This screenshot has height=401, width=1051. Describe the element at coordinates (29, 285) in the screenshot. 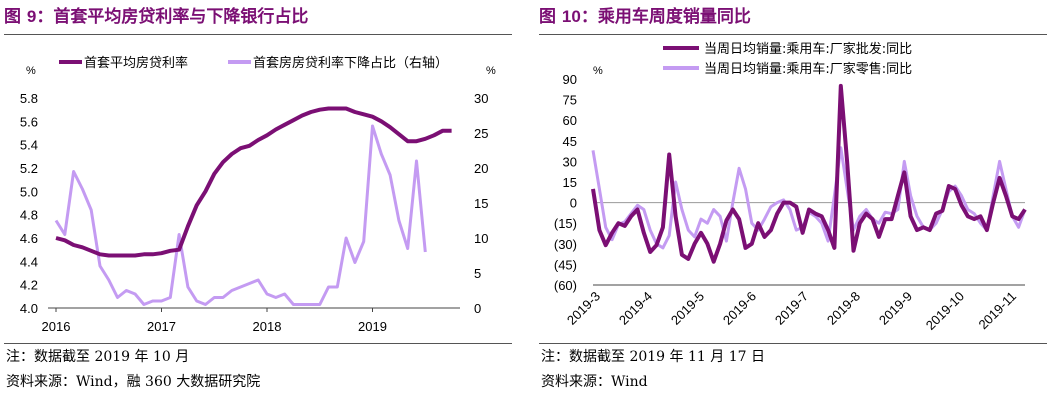

I see `y-tick-left: 4.2` at that location.